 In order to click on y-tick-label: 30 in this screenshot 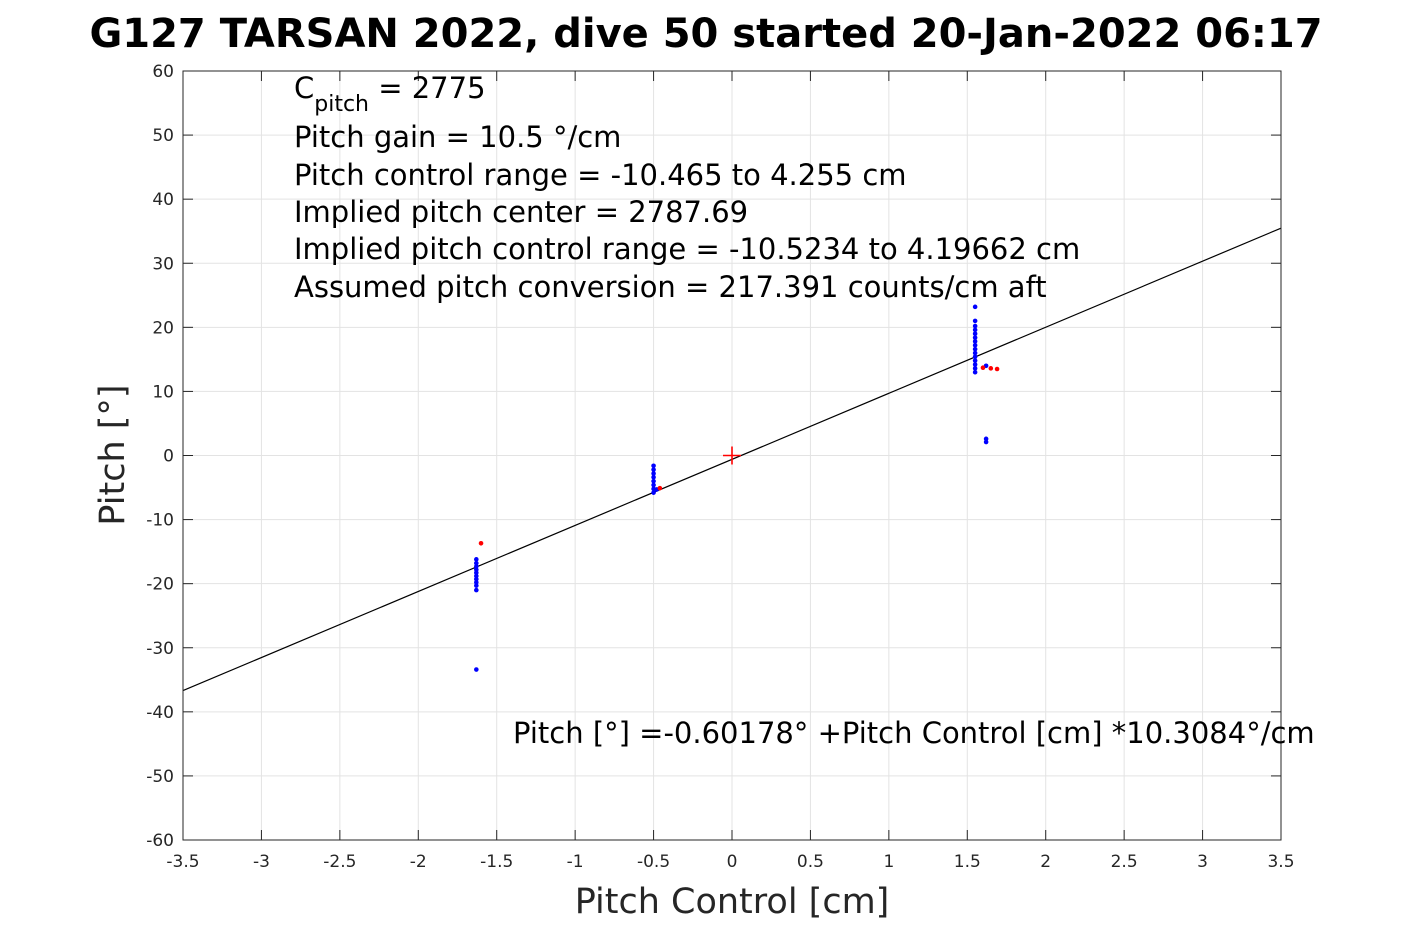, I will do `click(163, 264)`.